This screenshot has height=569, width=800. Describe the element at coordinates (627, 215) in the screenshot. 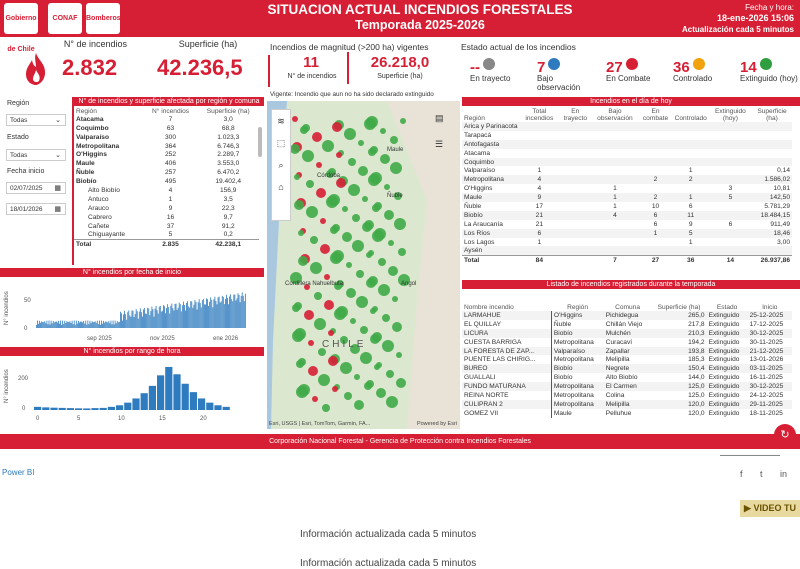

I see `table-row: Biobío 21 4 6 11 18.484,15` at that location.